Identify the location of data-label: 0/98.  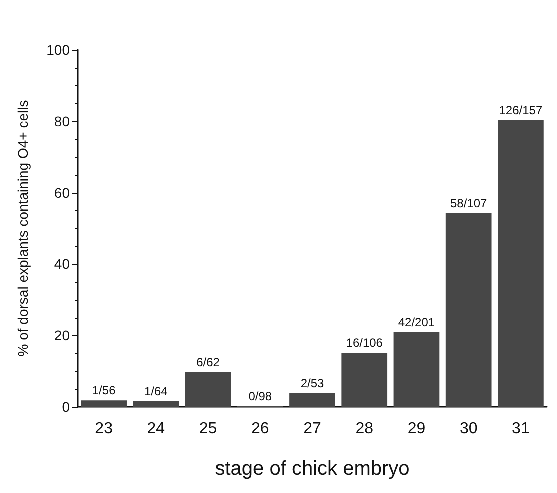
(260, 397).